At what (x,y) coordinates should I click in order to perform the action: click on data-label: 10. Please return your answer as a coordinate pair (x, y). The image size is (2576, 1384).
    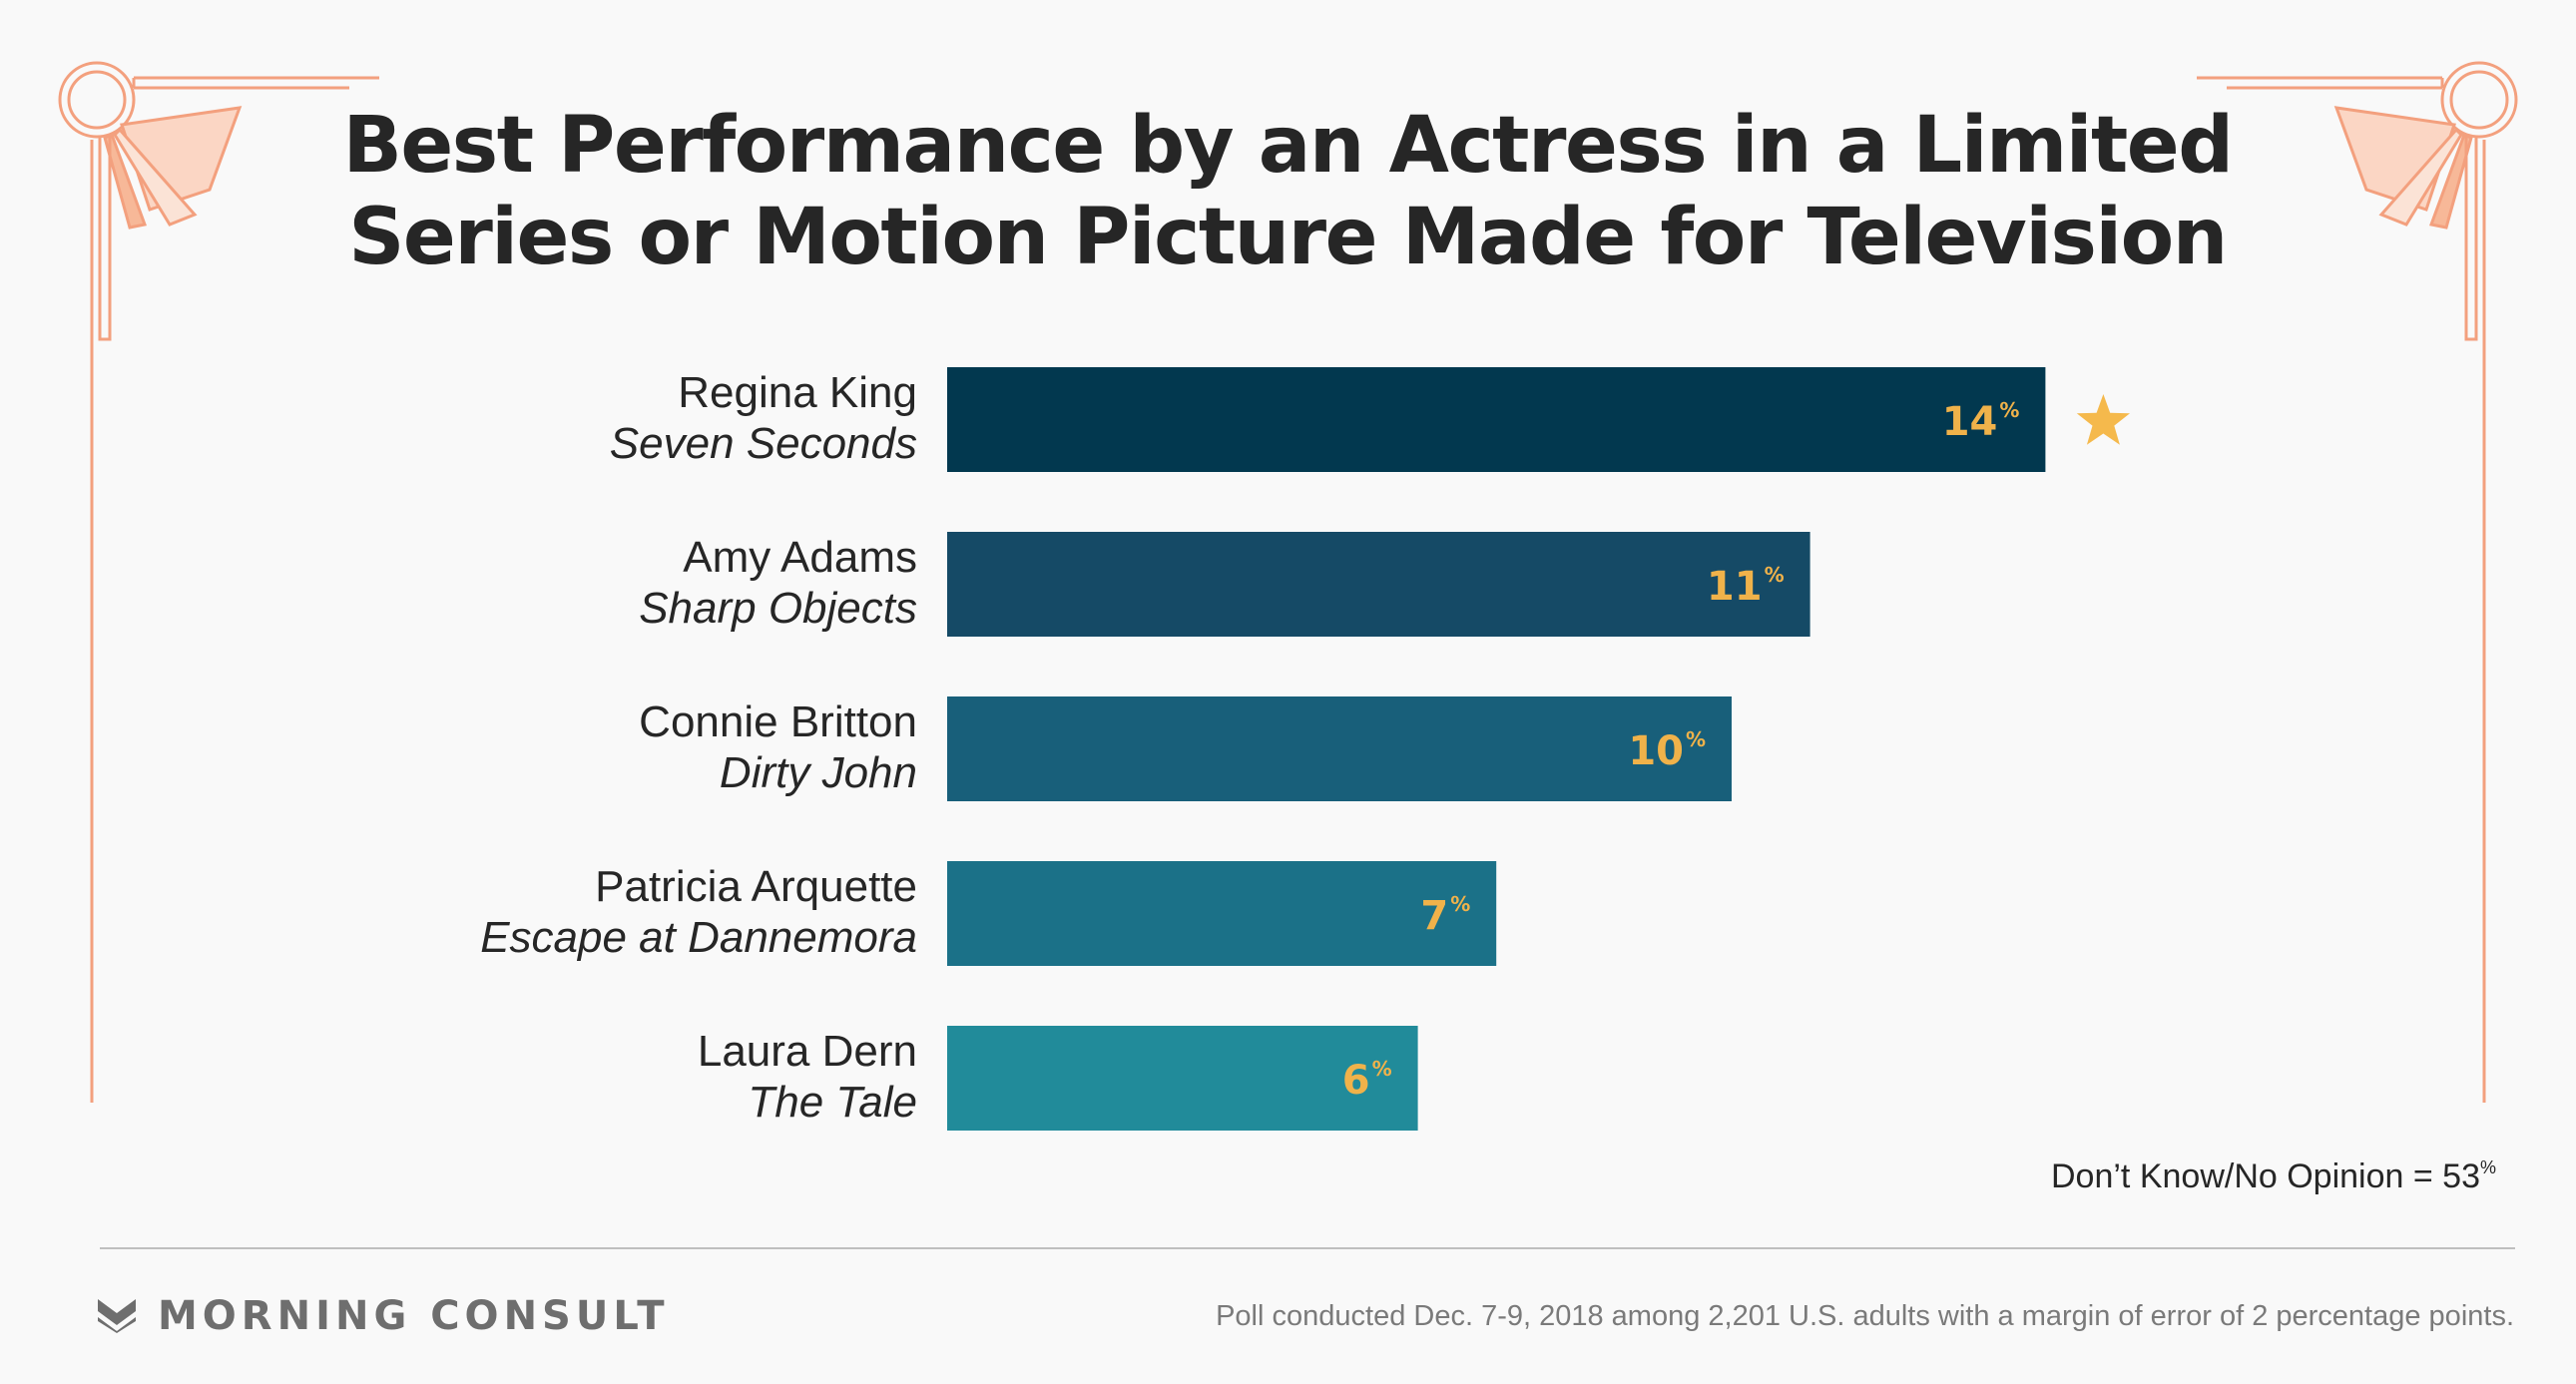
    Looking at the image, I should click on (1656, 751).